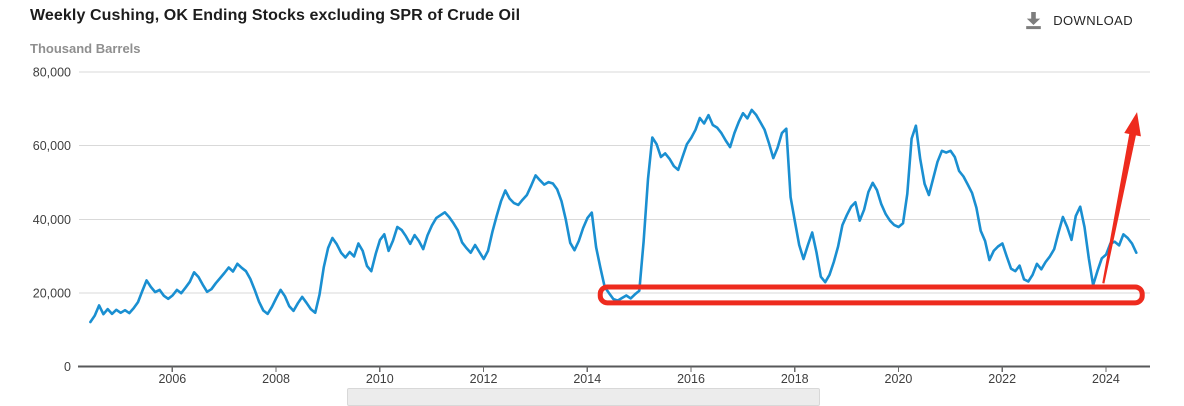  What do you see at coordinates (172, 379) in the screenshot?
I see `x-axis-tick-label: 2006` at bounding box center [172, 379].